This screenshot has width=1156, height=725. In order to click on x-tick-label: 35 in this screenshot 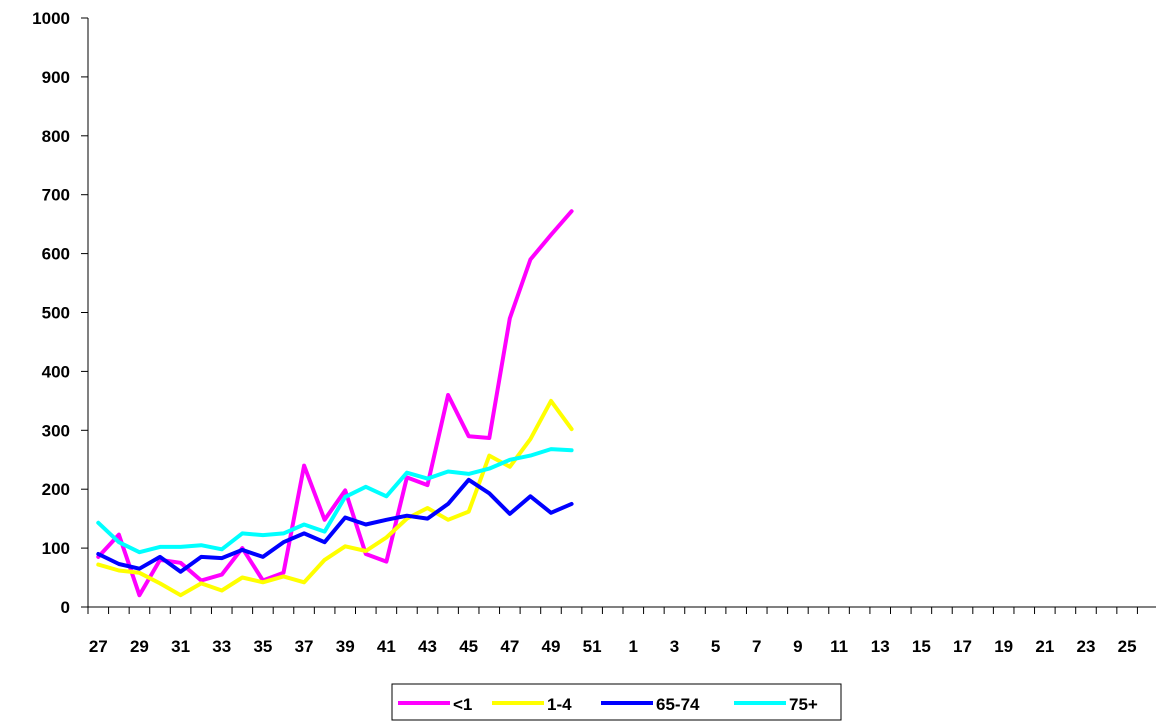, I will do `click(262, 646)`.